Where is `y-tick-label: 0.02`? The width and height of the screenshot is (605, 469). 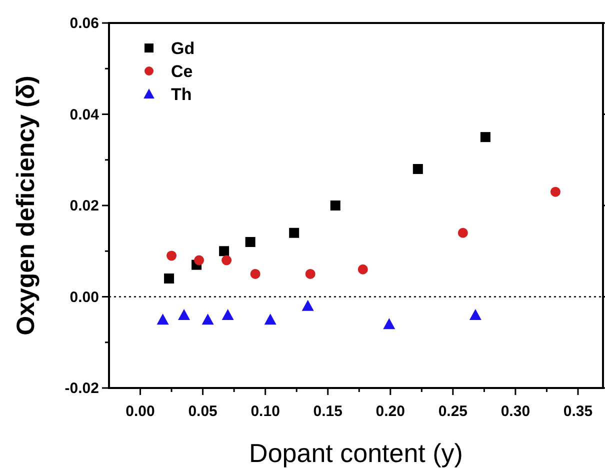 y-tick-label: 0.02 is located at coordinates (84, 206).